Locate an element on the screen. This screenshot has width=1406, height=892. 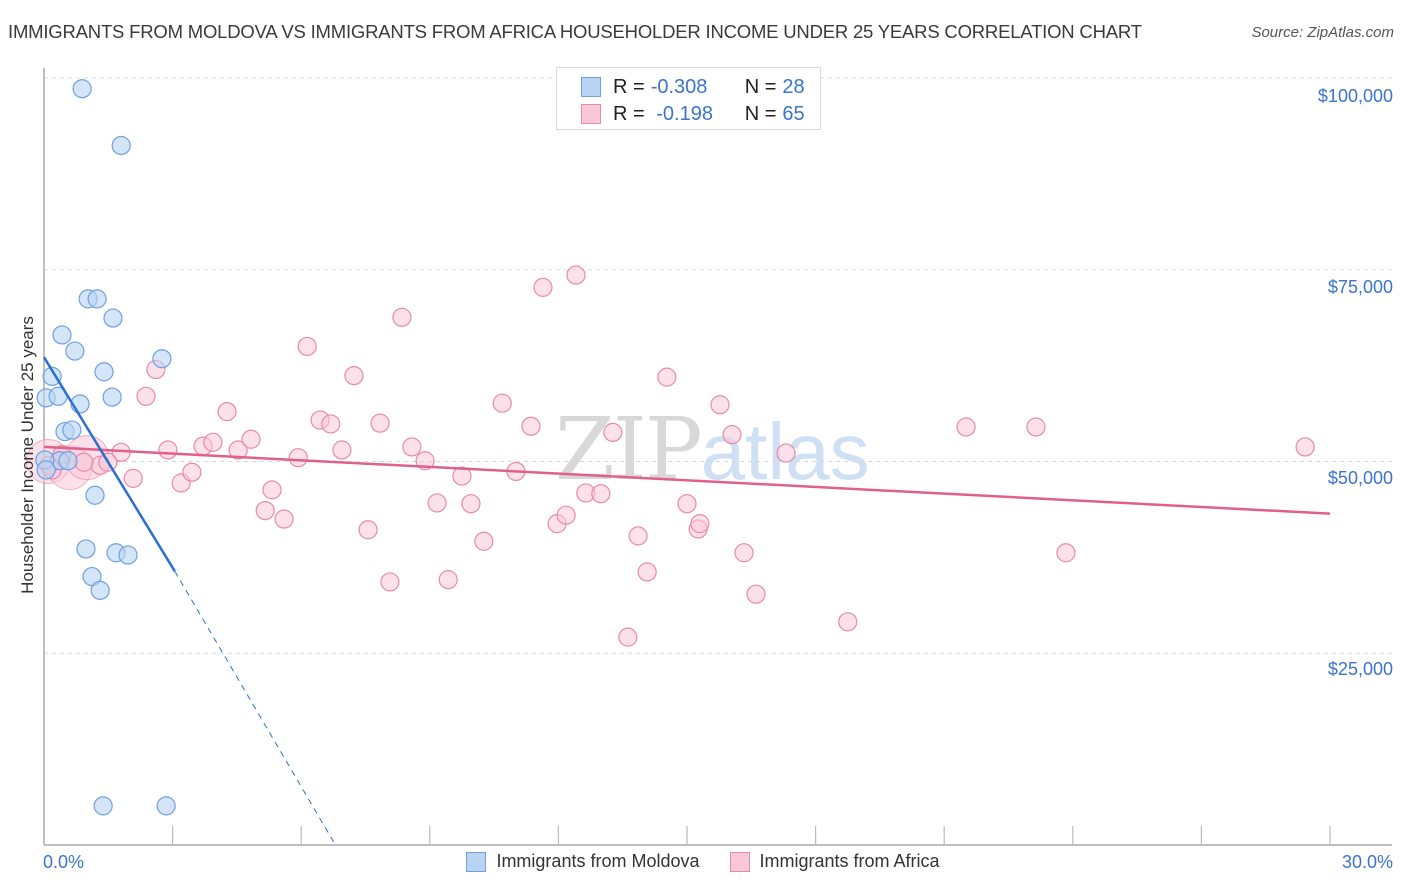
stats-row-moldova: R = -0.308 N = 28 is located at coordinates (693, 87).